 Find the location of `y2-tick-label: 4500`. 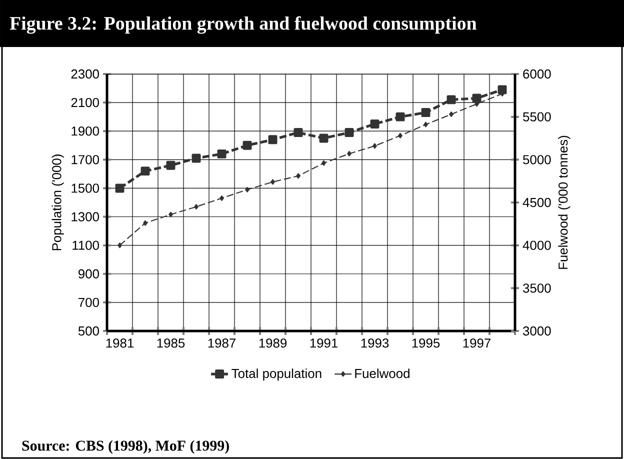

y2-tick-label: 4500 is located at coordinates (536, 203).